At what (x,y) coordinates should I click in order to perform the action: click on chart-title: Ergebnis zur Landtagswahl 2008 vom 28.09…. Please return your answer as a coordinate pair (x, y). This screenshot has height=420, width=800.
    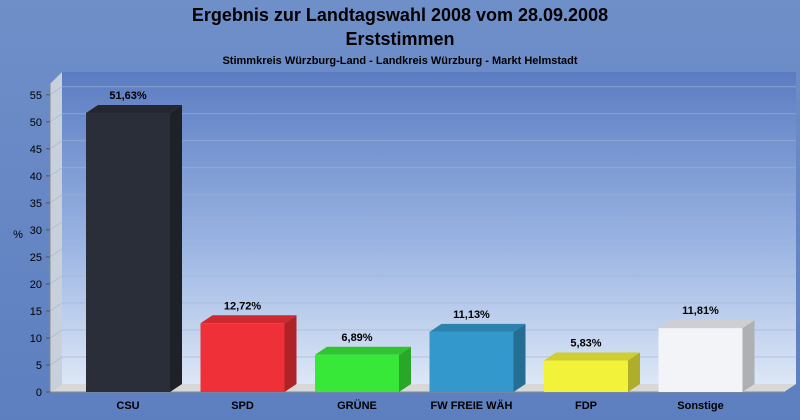
    Looking at the image, I should click on (400, 15).